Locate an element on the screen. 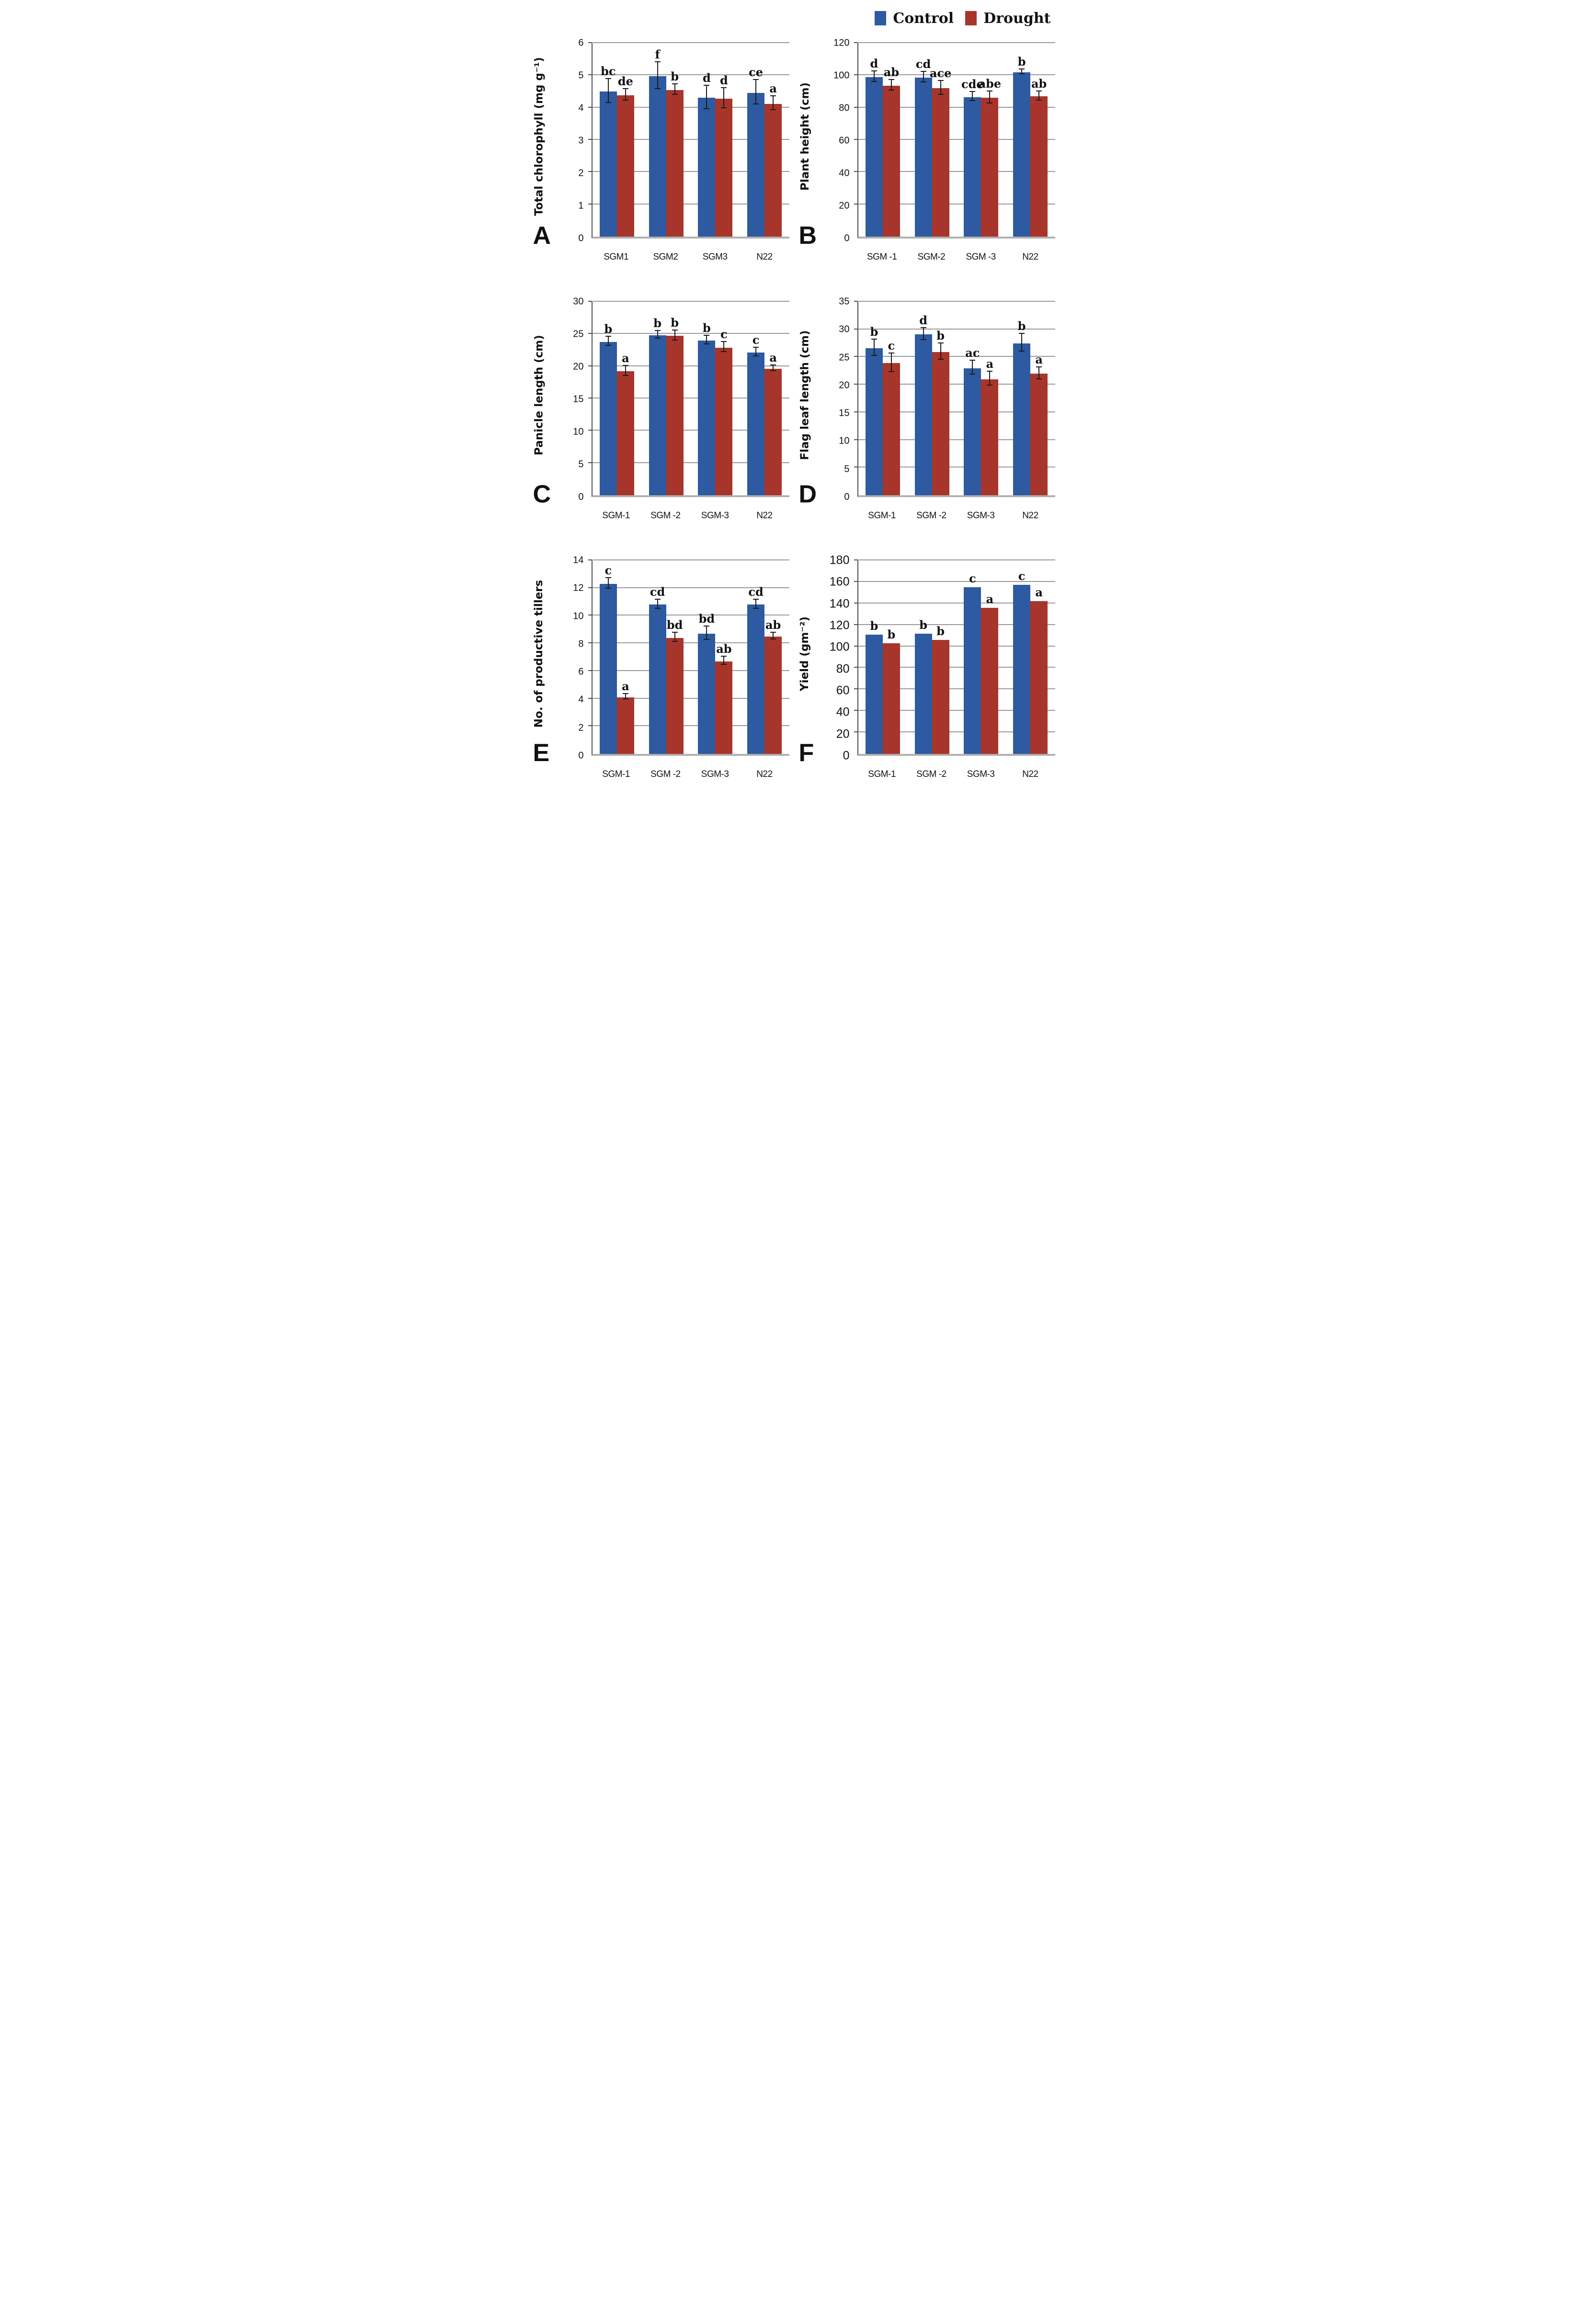  y-axis-title: Panicle length (cm) is located at coordinates (539, 395).